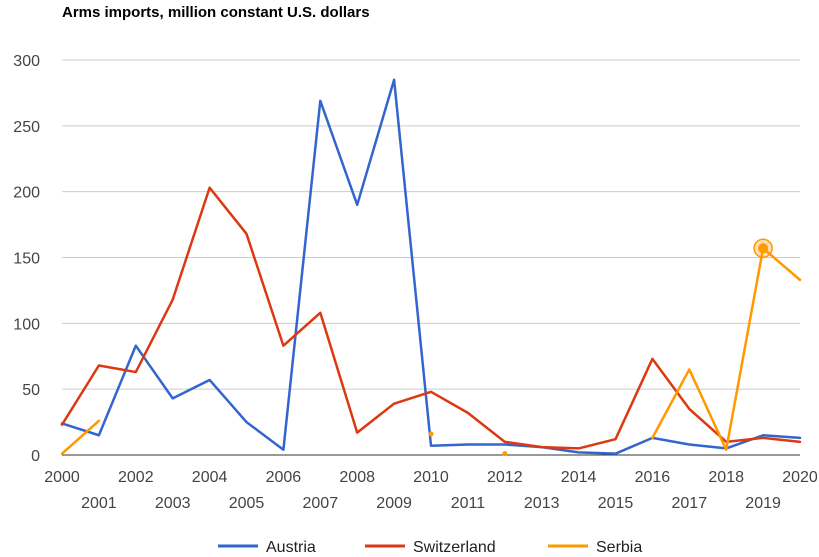  I want to click on x-tick-label: 2004, so click(210, 477).